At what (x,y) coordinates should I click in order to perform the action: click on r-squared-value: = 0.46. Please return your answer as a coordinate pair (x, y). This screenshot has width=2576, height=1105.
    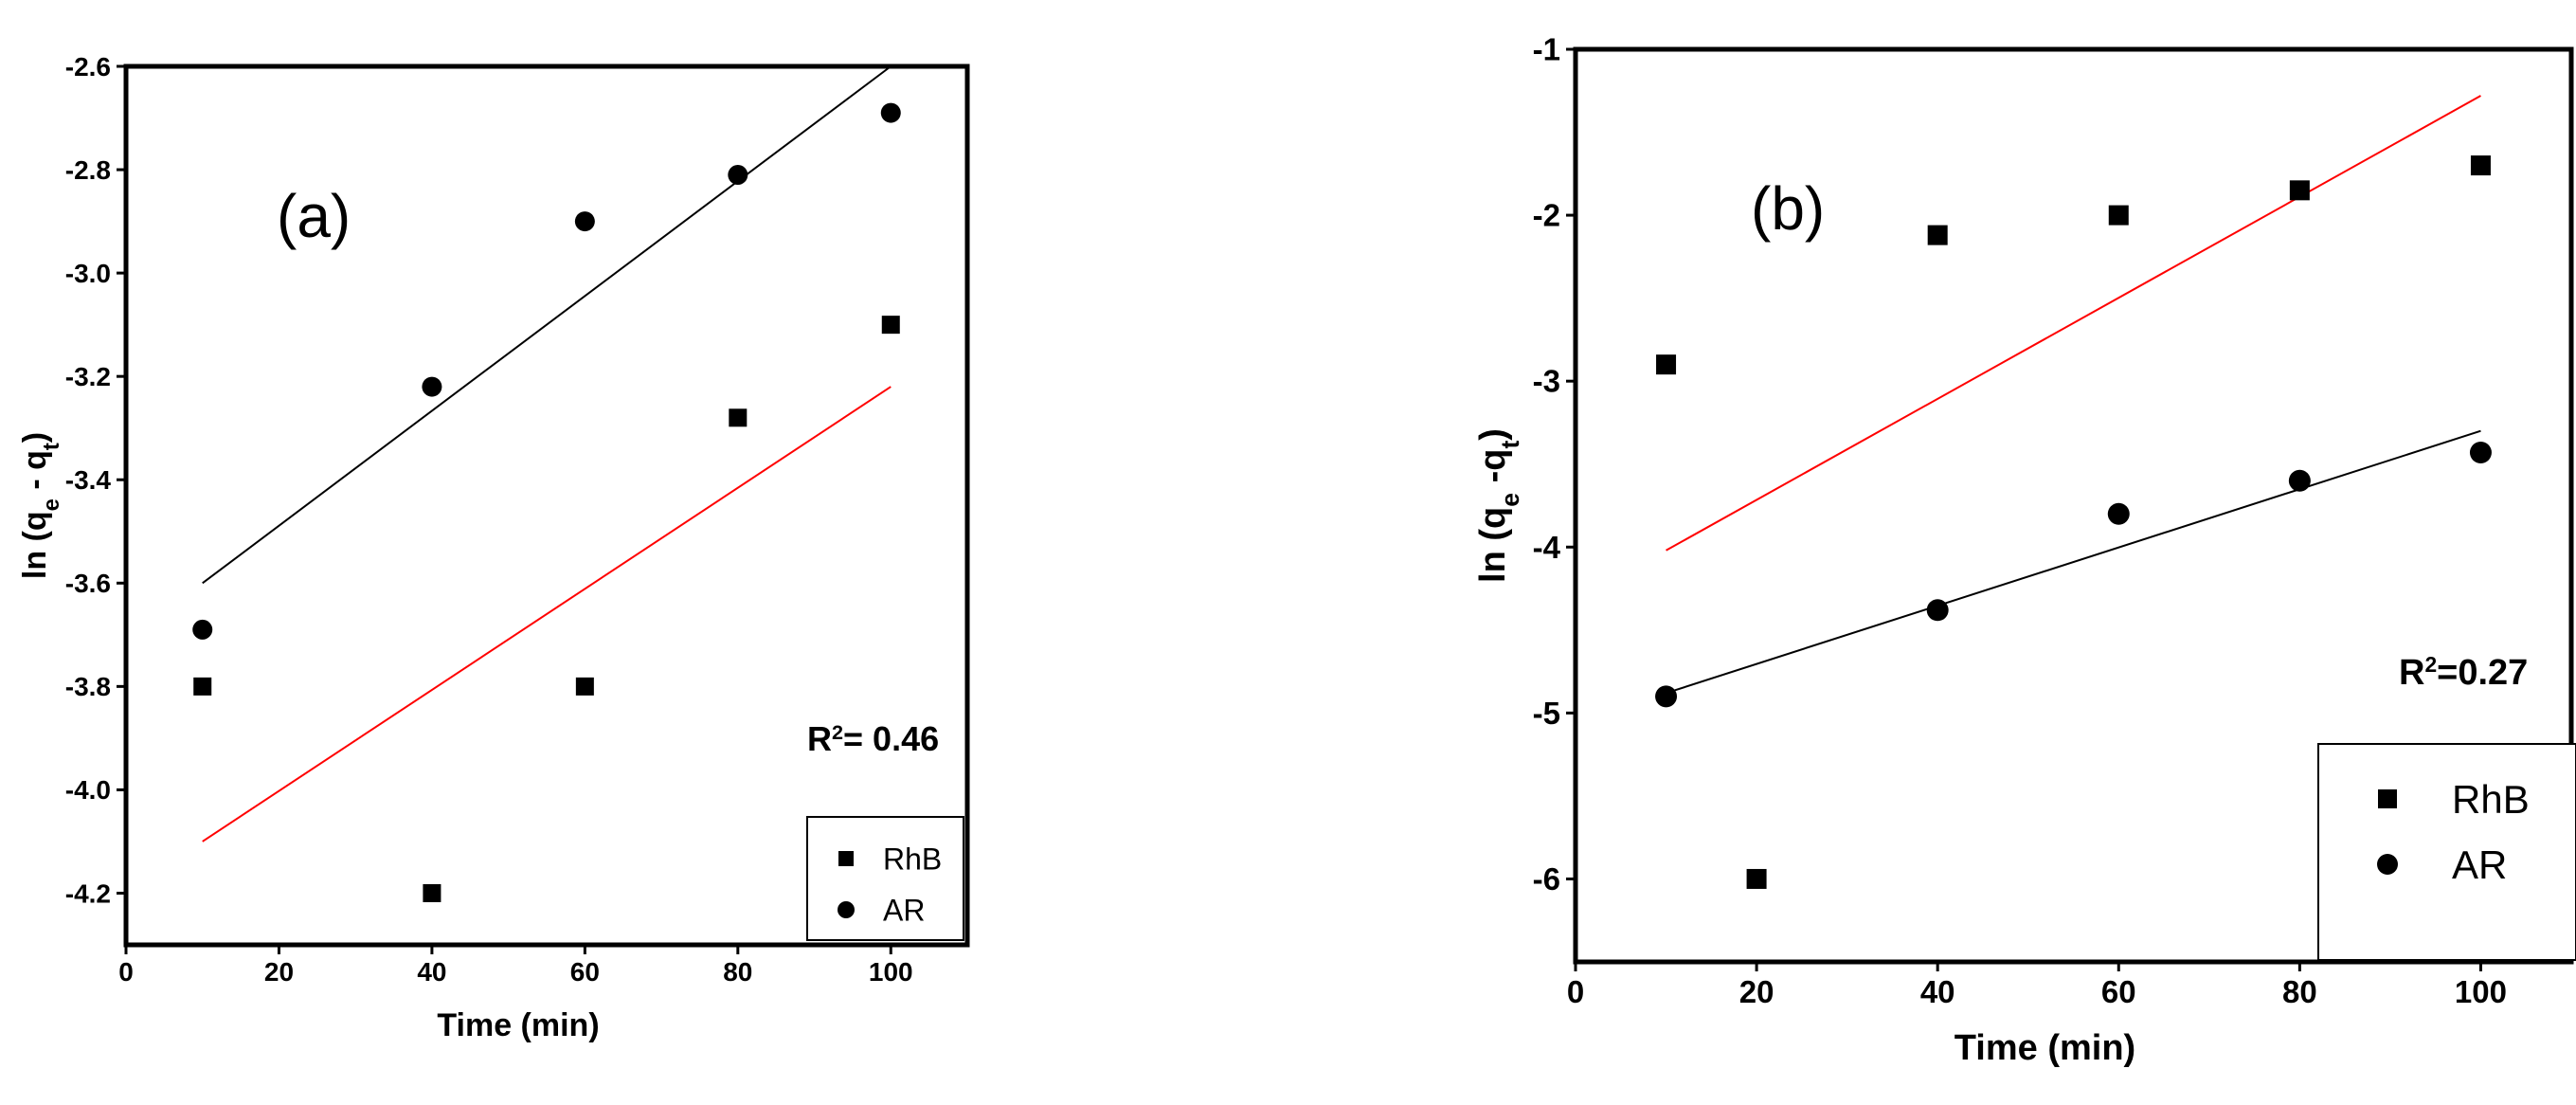
    Looking at the image, I should click on (891, 738).